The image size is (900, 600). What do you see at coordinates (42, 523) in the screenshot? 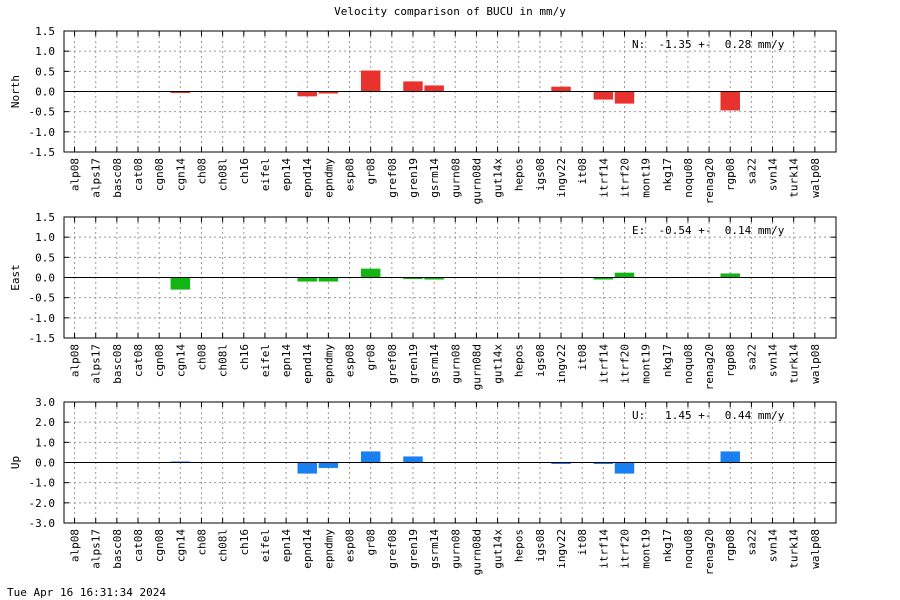
I see `y-tick-label: -3.0` at bounding box center [42, 523].